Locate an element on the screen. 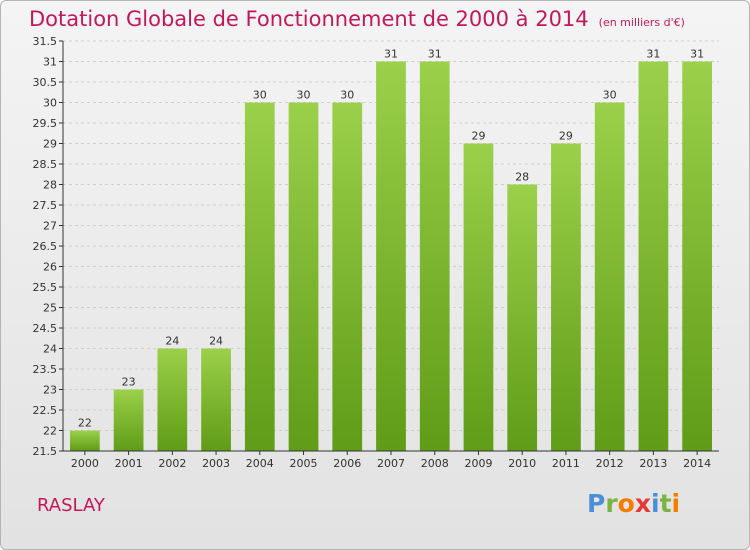 Image resolution: width=750 pixels, height=550 pixels. x-tick-label: 2006 is located at coordinates (347, 463).